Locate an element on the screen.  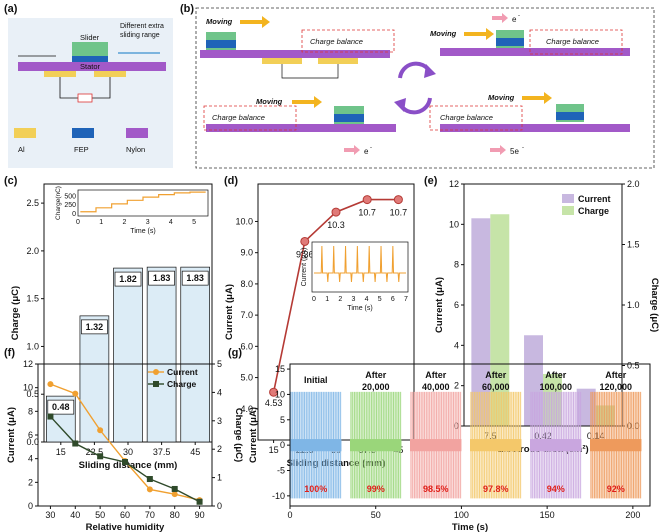
y2-tick-label: 2.0 is located at coordinates (633, 184).